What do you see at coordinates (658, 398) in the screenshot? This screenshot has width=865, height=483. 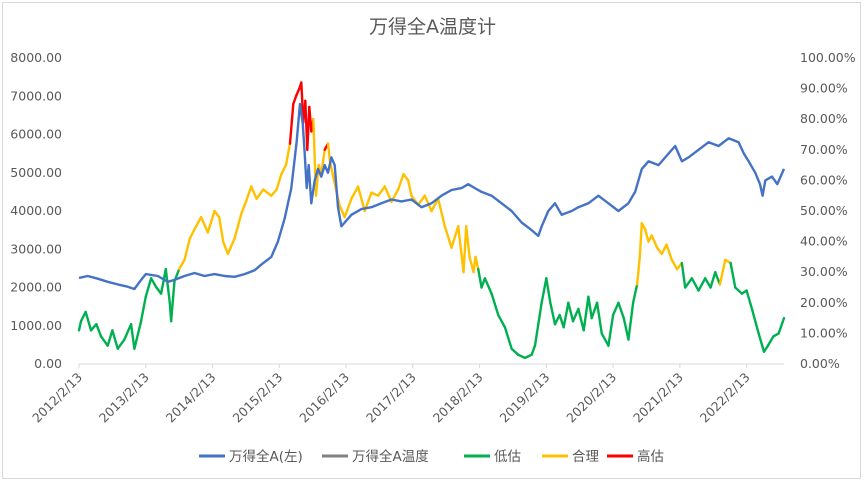 I see `x-tick-label: 2021/2/13` at bounding box center [658, 398].